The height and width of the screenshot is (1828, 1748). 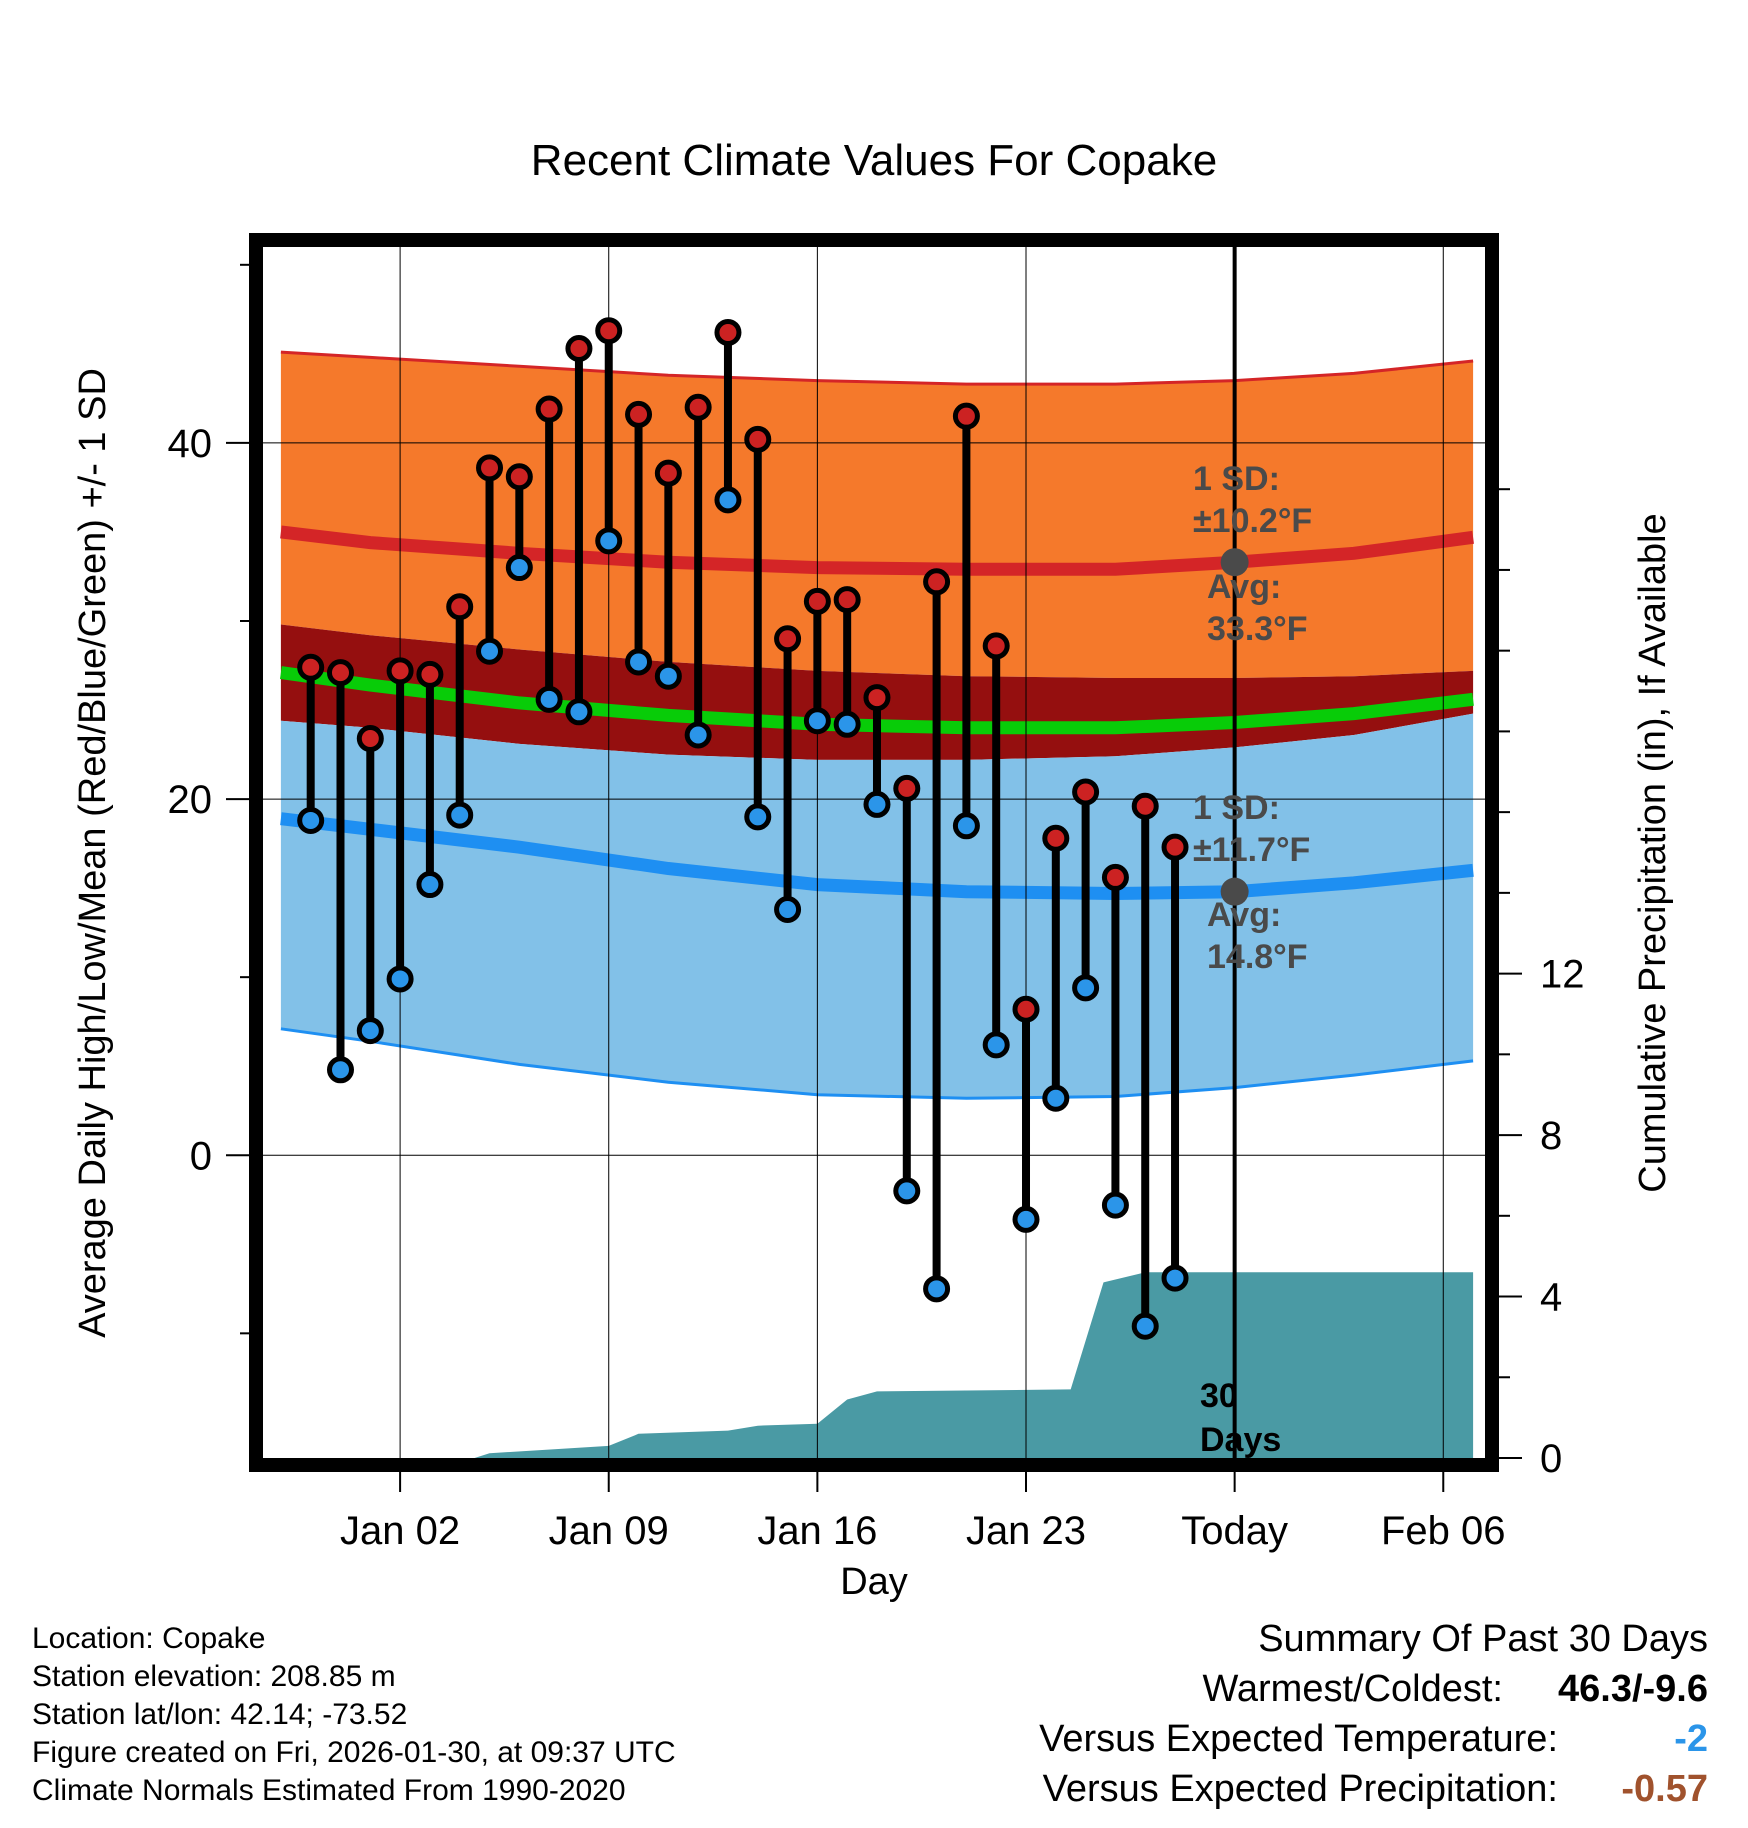 I want to click on low-avg-value: 14.8°F, so click(x=1257, y=957).